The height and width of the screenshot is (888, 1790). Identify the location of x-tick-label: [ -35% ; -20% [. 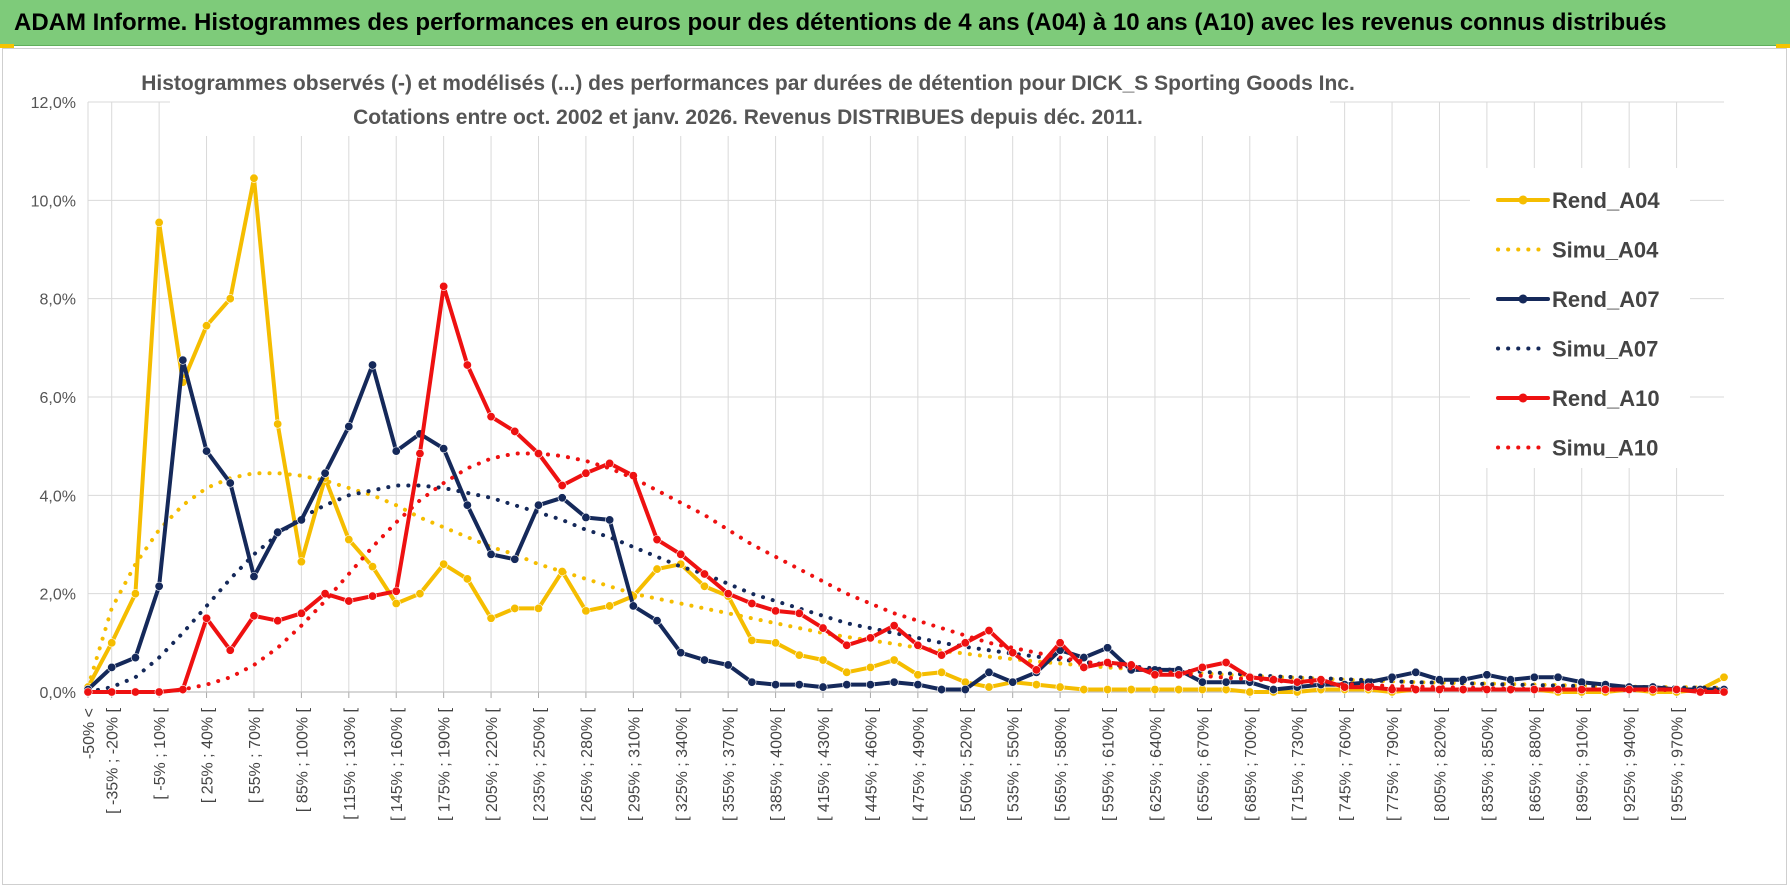
(113, 760).